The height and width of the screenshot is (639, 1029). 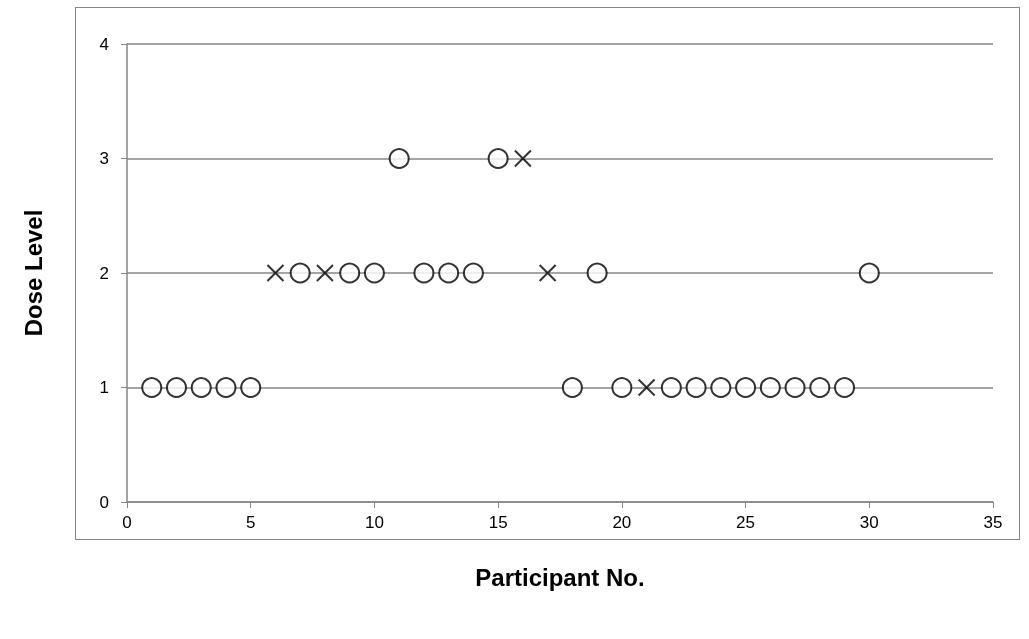 I want to click on y-axis-title: Dose Level, so click(x=33, y=273).